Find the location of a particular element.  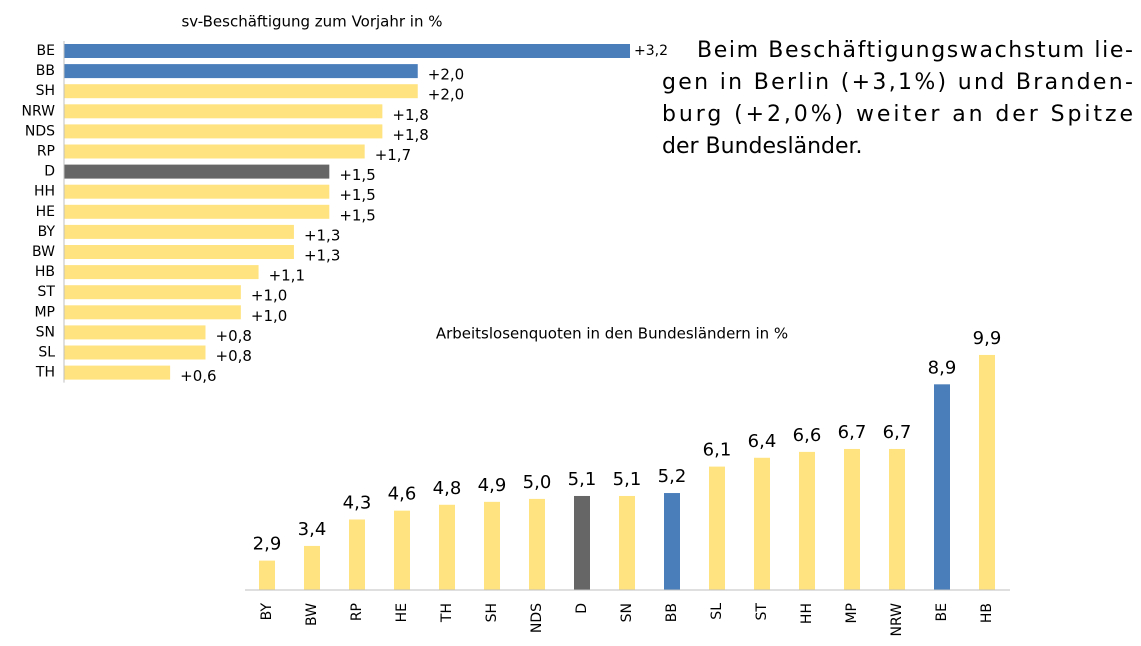

data-label: 6,1 is located at coordinates (717, 450).